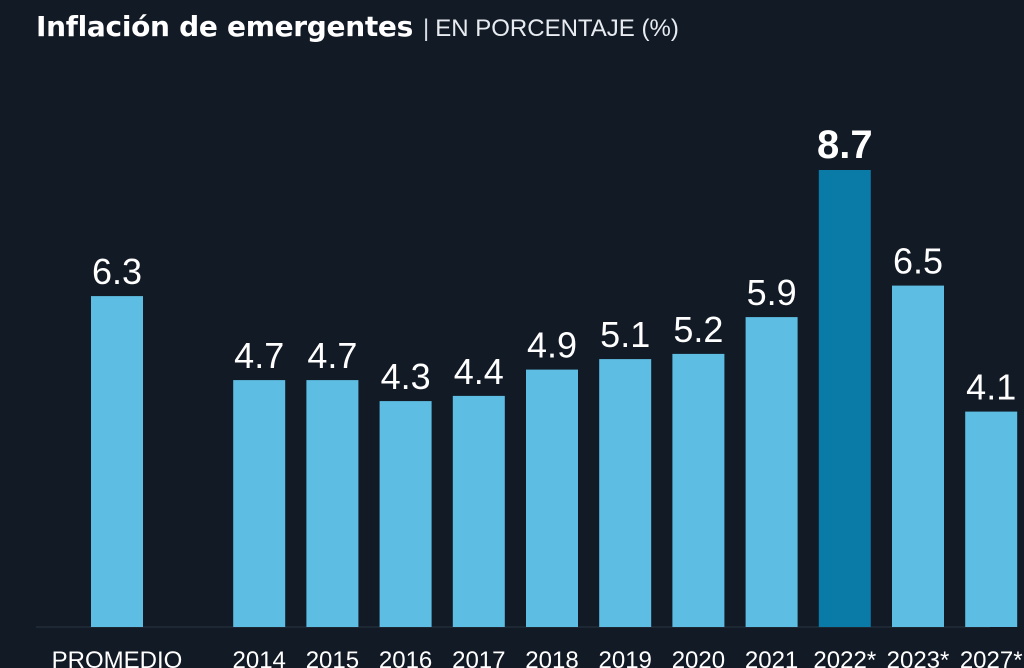  What do you see at coordinates (405, 514) in the screenshot?
I see `bar-2016` at bounding box center [405, 514].